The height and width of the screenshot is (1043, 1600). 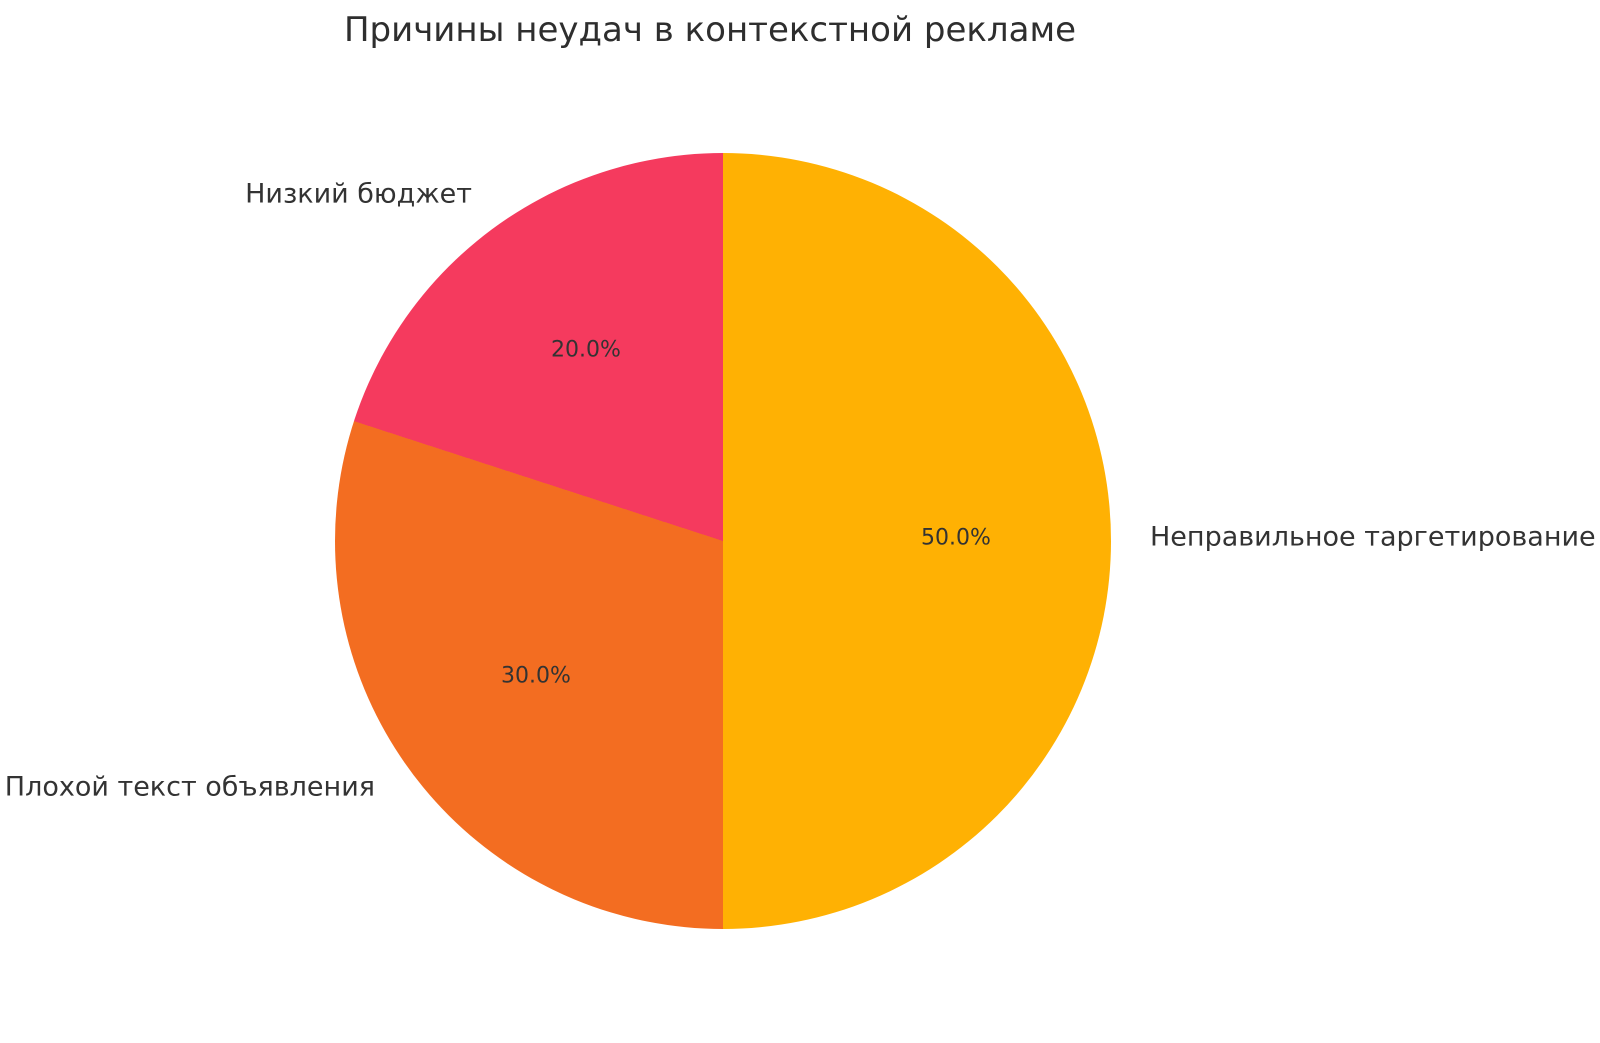 I want to click on chart-title: Причины неудач в контекстной рекламе, so click(x=710, y=30).